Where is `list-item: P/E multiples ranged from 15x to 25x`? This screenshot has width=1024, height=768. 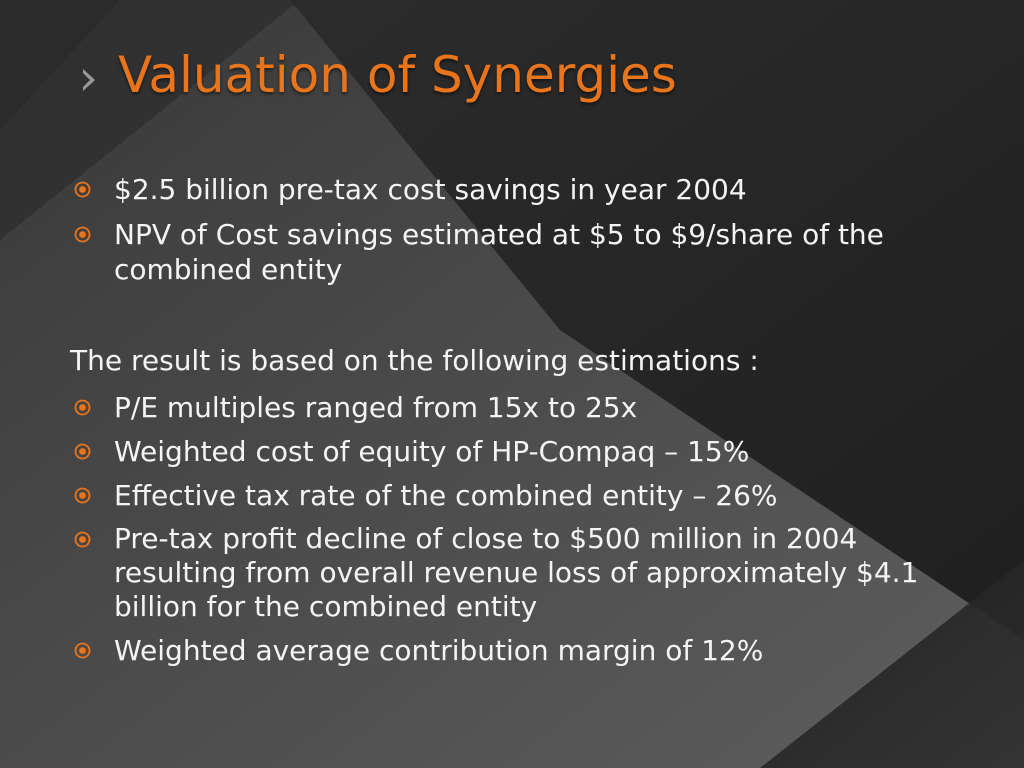 list-item: P/E multiples ranged from 15x to 25x is located at coordinates (520, 407).